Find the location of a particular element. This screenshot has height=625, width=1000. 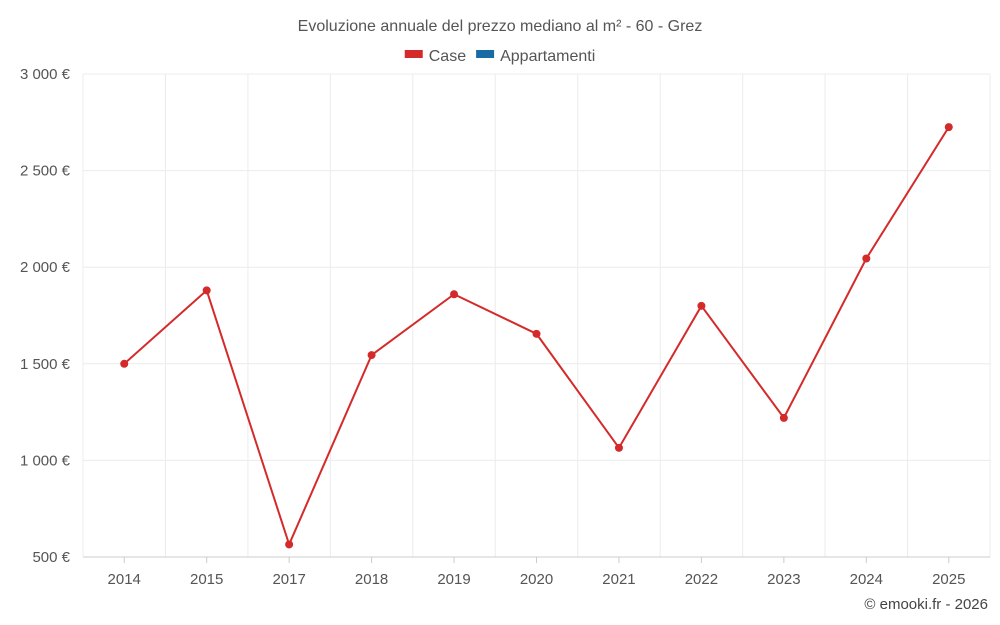

x-tick-label: 2021 is located at coordinates (618, 579).